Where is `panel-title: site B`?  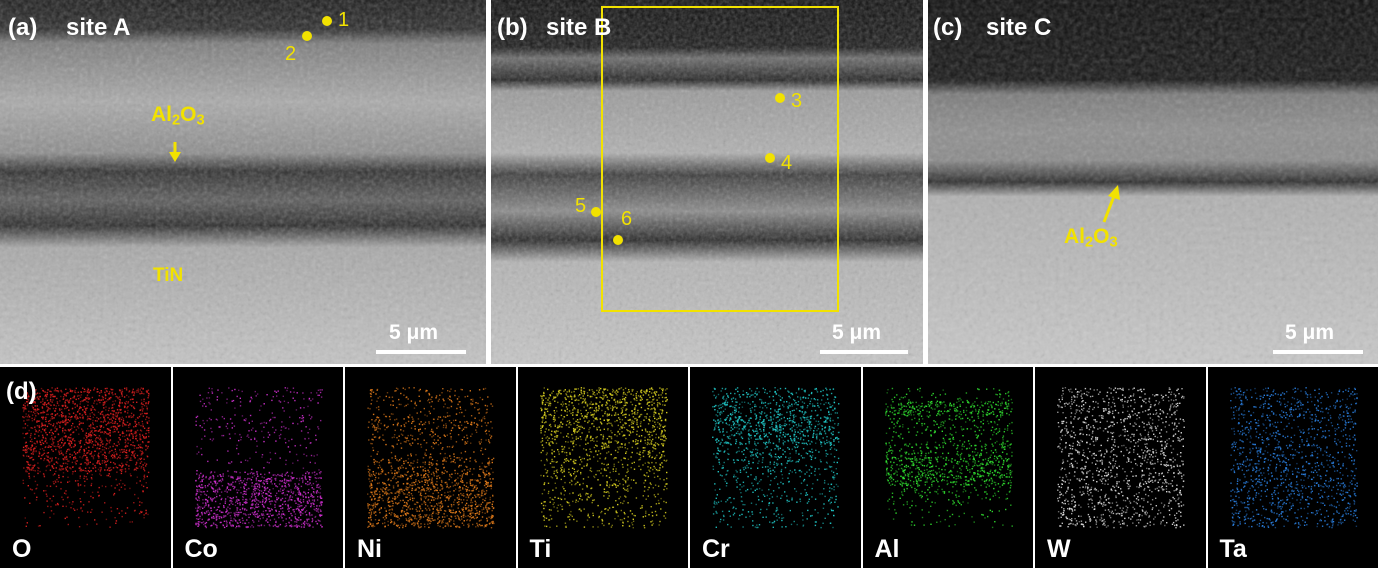 panel-title: site B is located at coordinates (579, 27).